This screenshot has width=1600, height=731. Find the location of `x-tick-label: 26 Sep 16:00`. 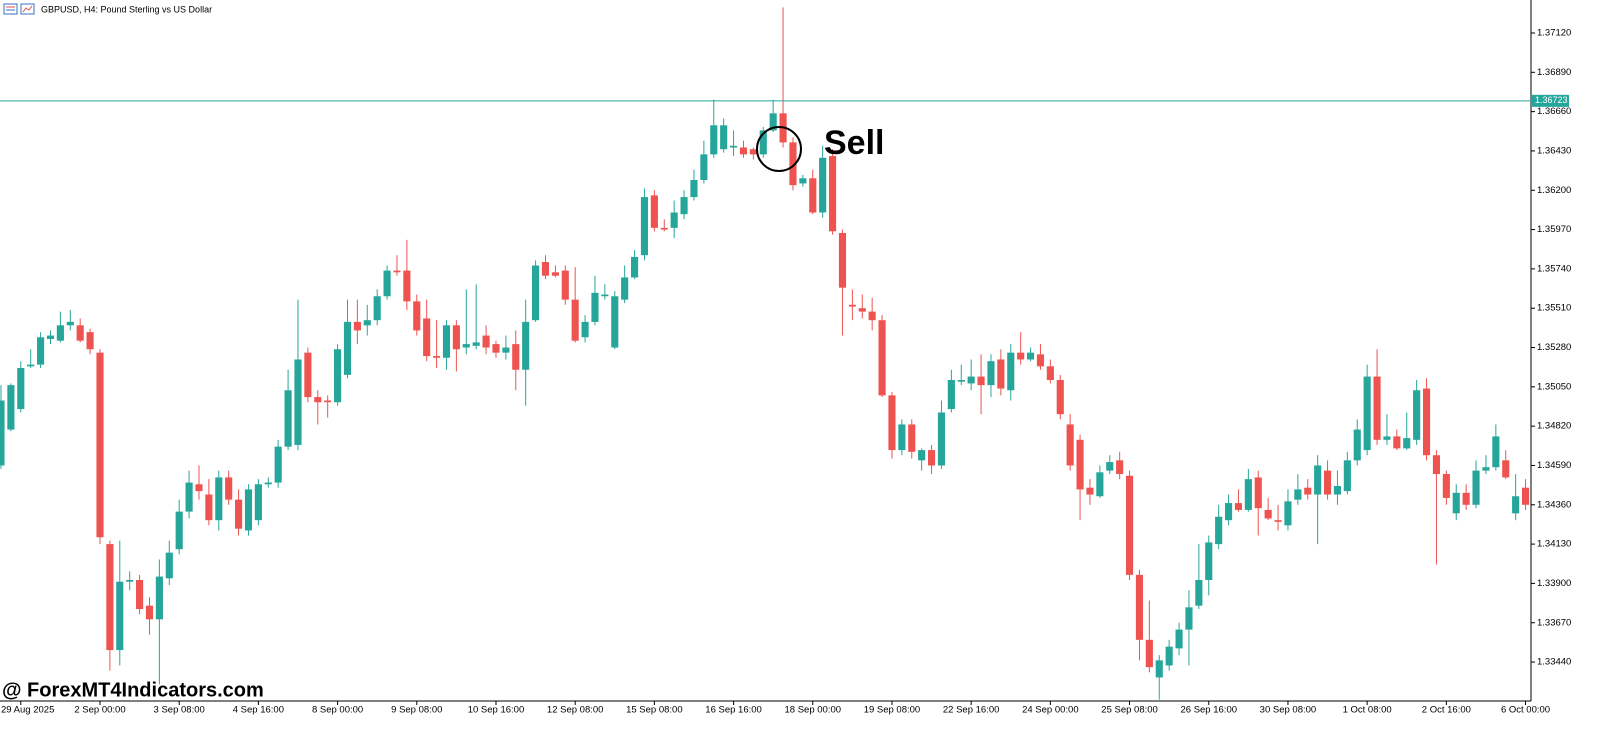

x-tick-label: 26 Sep 16:00 is located at coordinates (1208, 710).